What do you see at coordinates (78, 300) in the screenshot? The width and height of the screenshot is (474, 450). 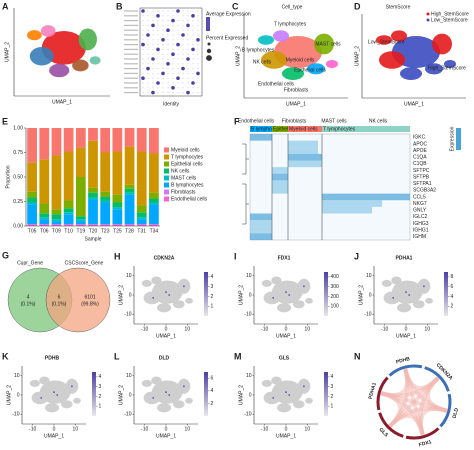 I see `venn-set` at bounding box center [78, 300].